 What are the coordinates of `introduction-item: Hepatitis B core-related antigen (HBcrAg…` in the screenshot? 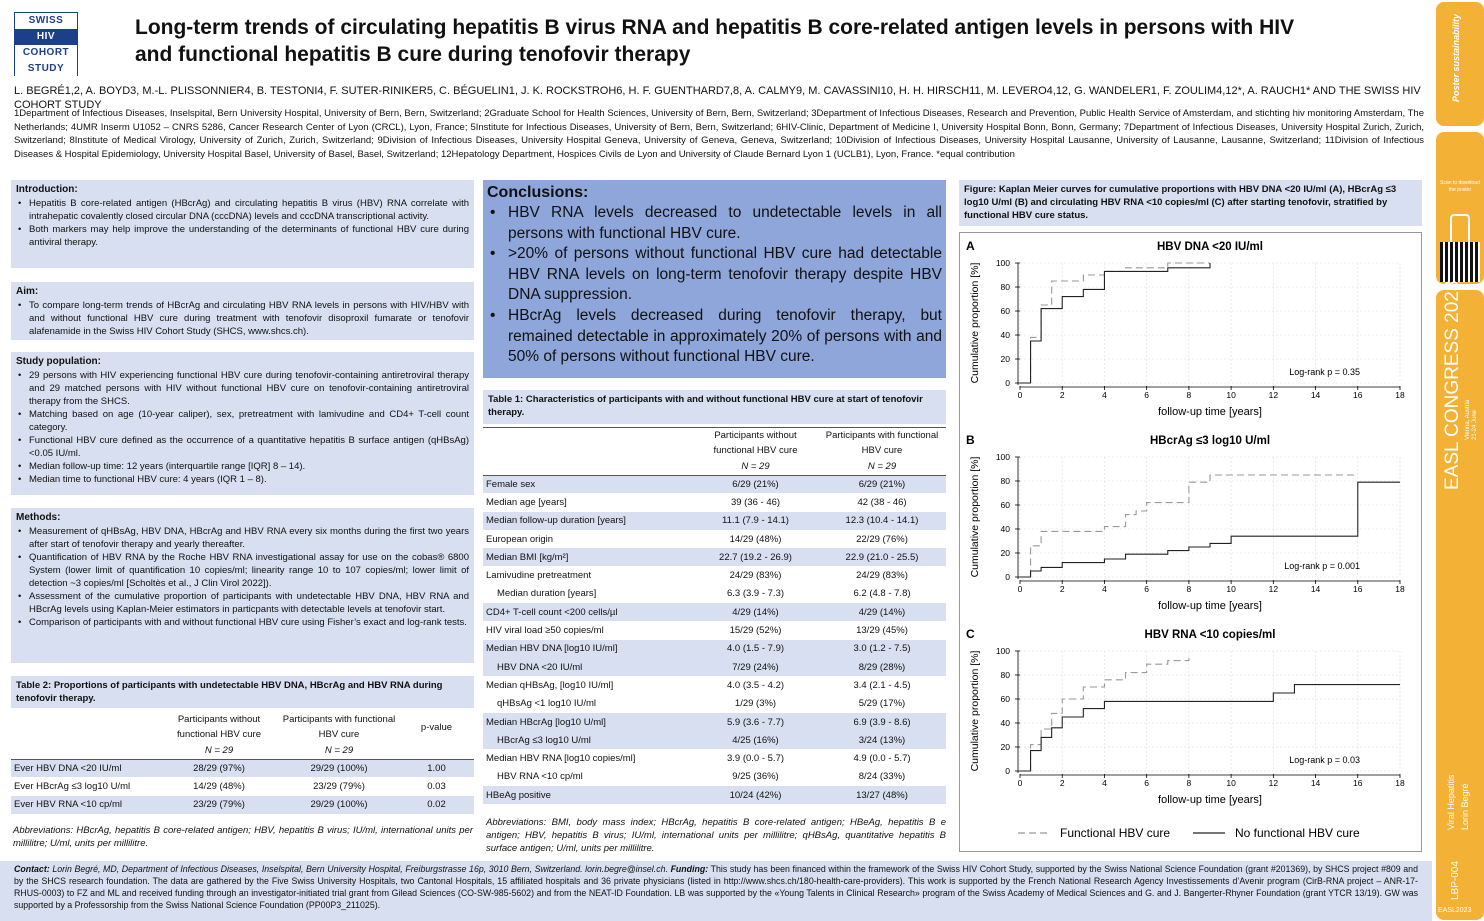 It's located at (242, 210).